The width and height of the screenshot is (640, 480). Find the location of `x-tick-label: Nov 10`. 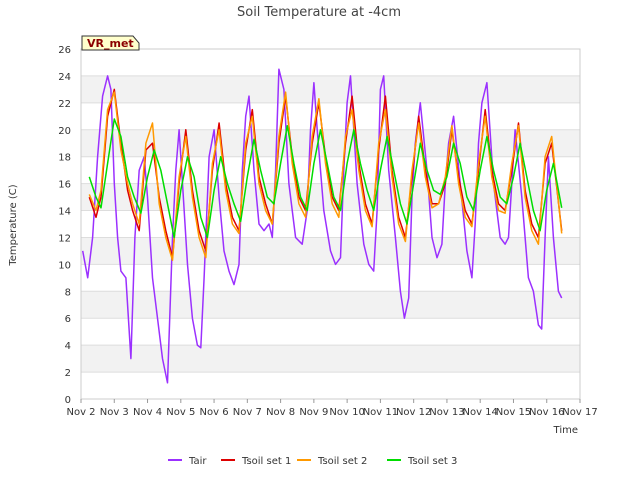

x-tick-label: Nov 10 is located at coordinates (346, 412).